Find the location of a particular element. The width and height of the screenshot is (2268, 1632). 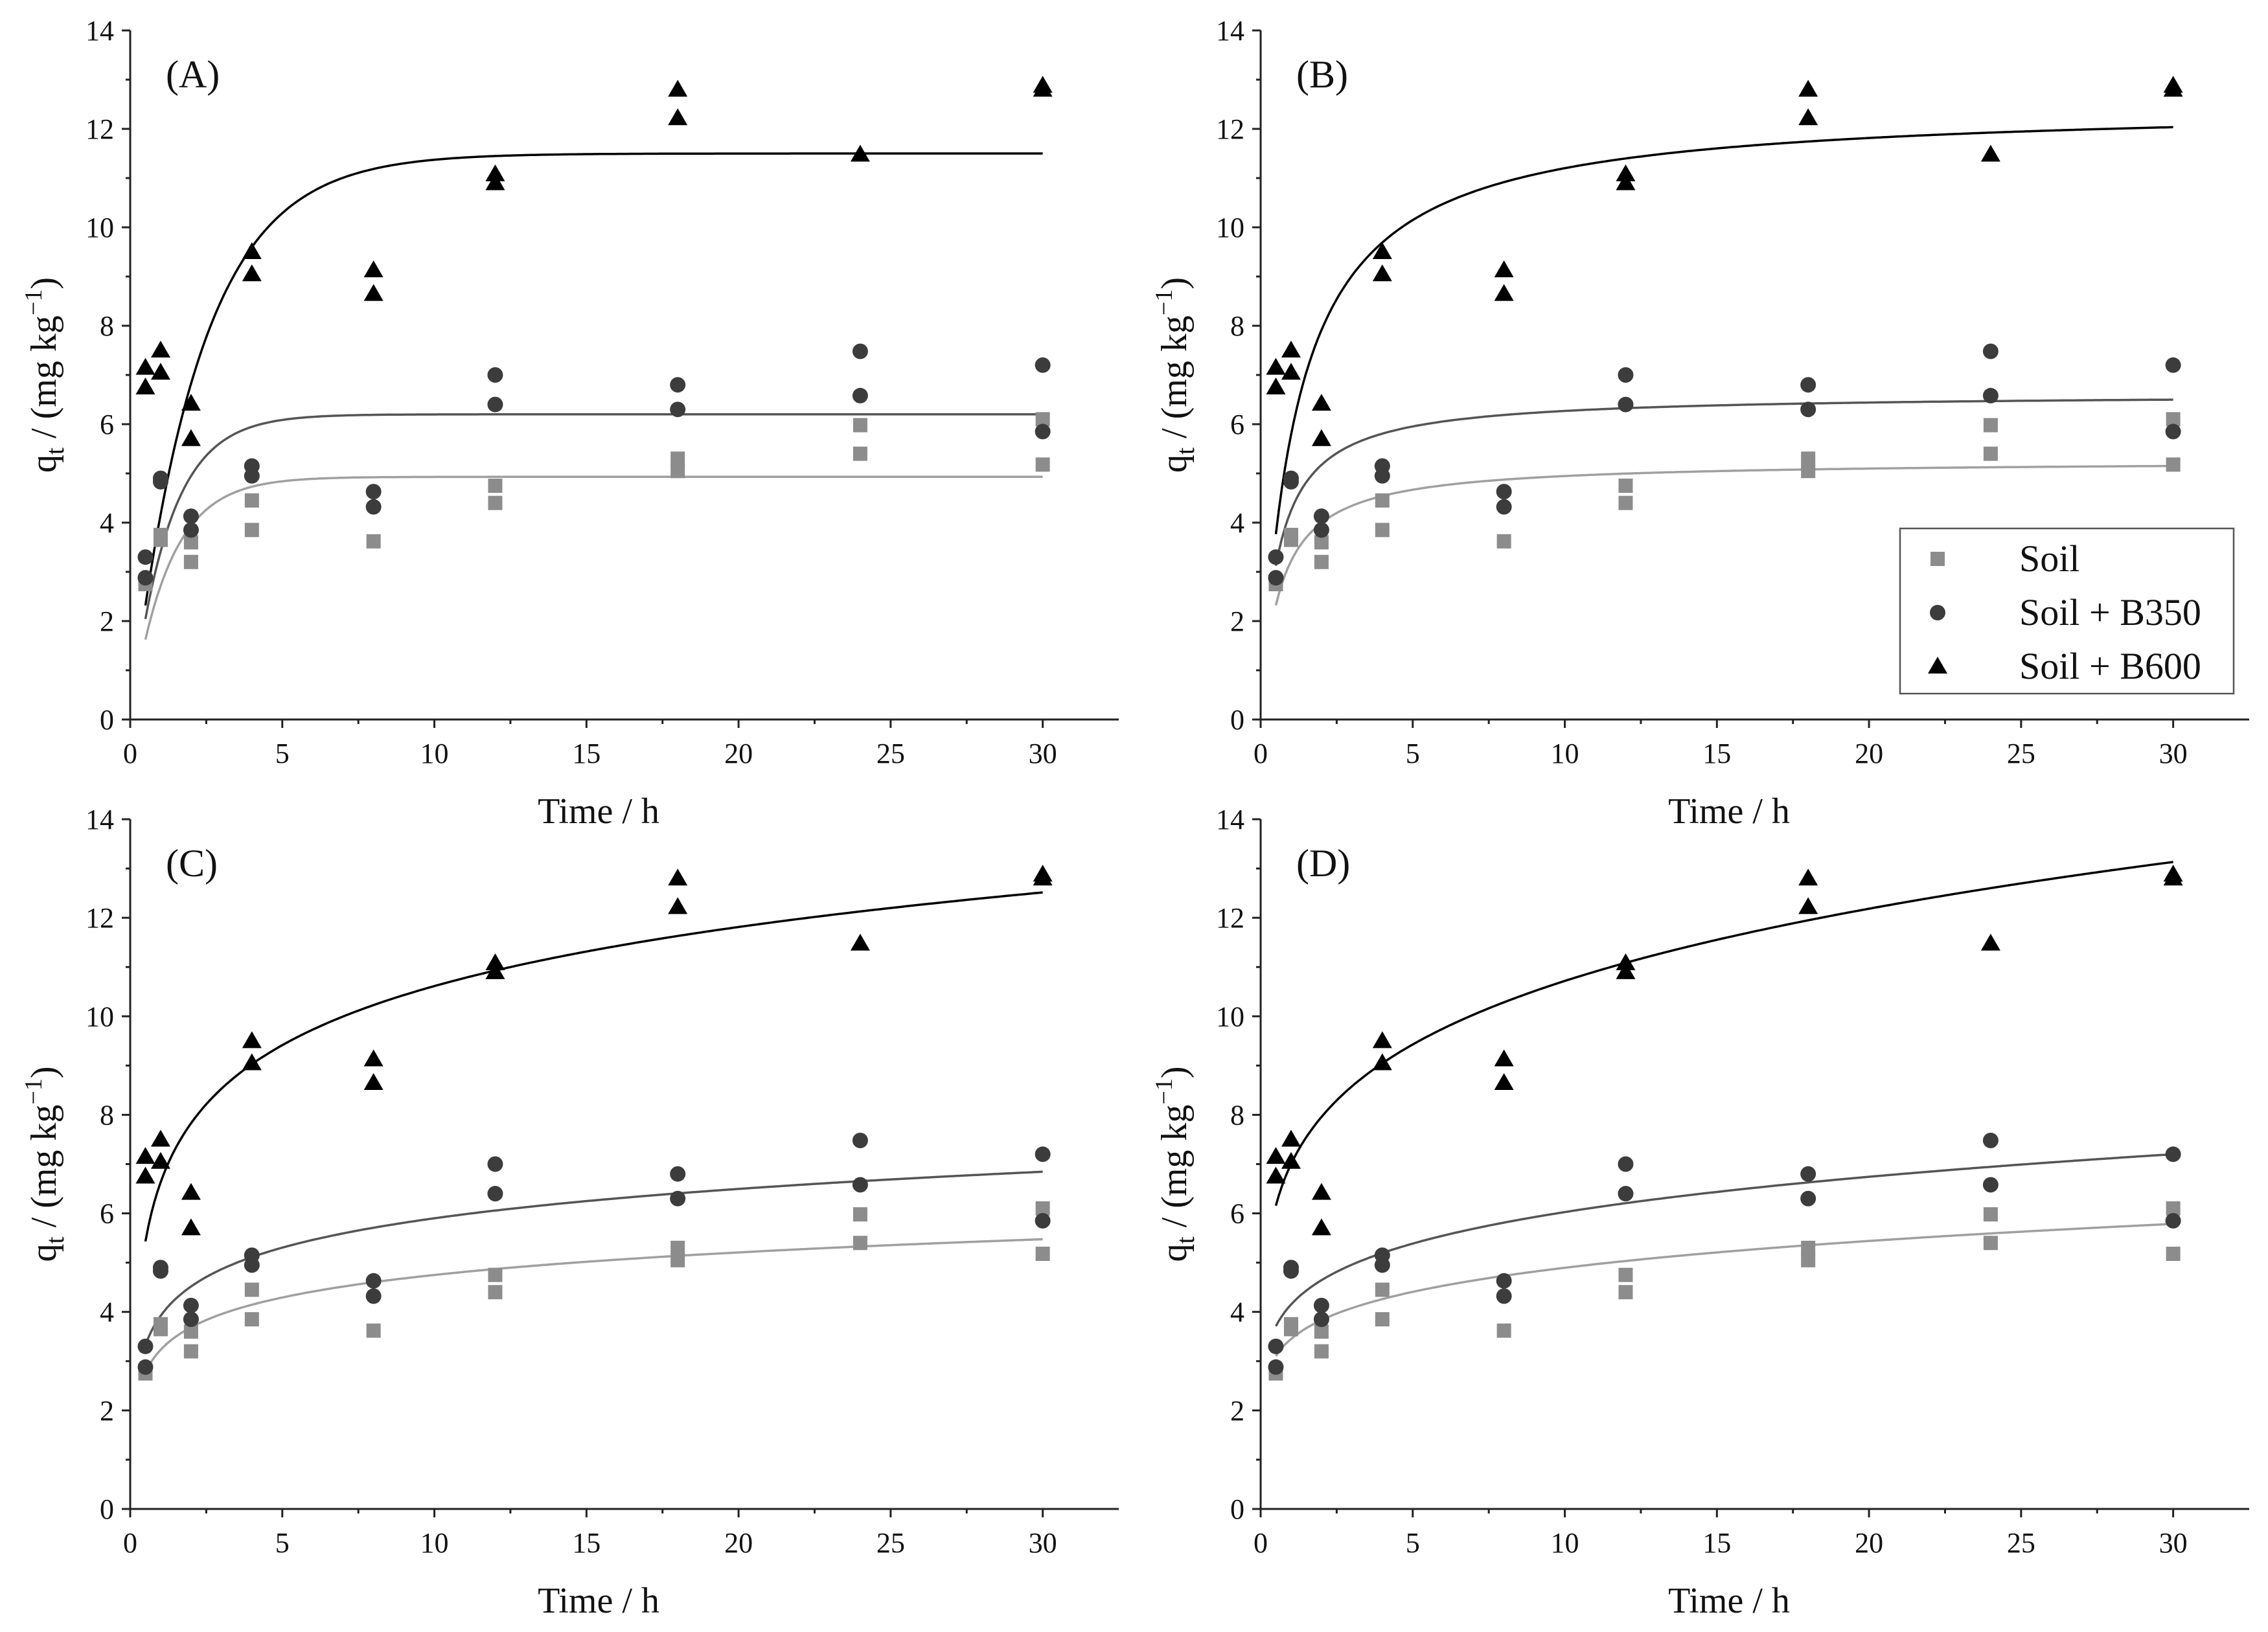

y-tick-label: 8 is located at coordinates (107, 1115).